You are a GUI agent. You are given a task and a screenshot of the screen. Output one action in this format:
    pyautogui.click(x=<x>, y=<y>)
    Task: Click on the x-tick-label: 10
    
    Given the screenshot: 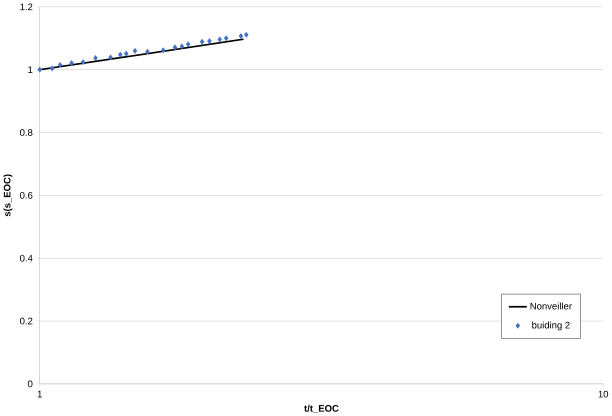 What is the action you would take?
    pyautogui.click(x=603, y=394)
    